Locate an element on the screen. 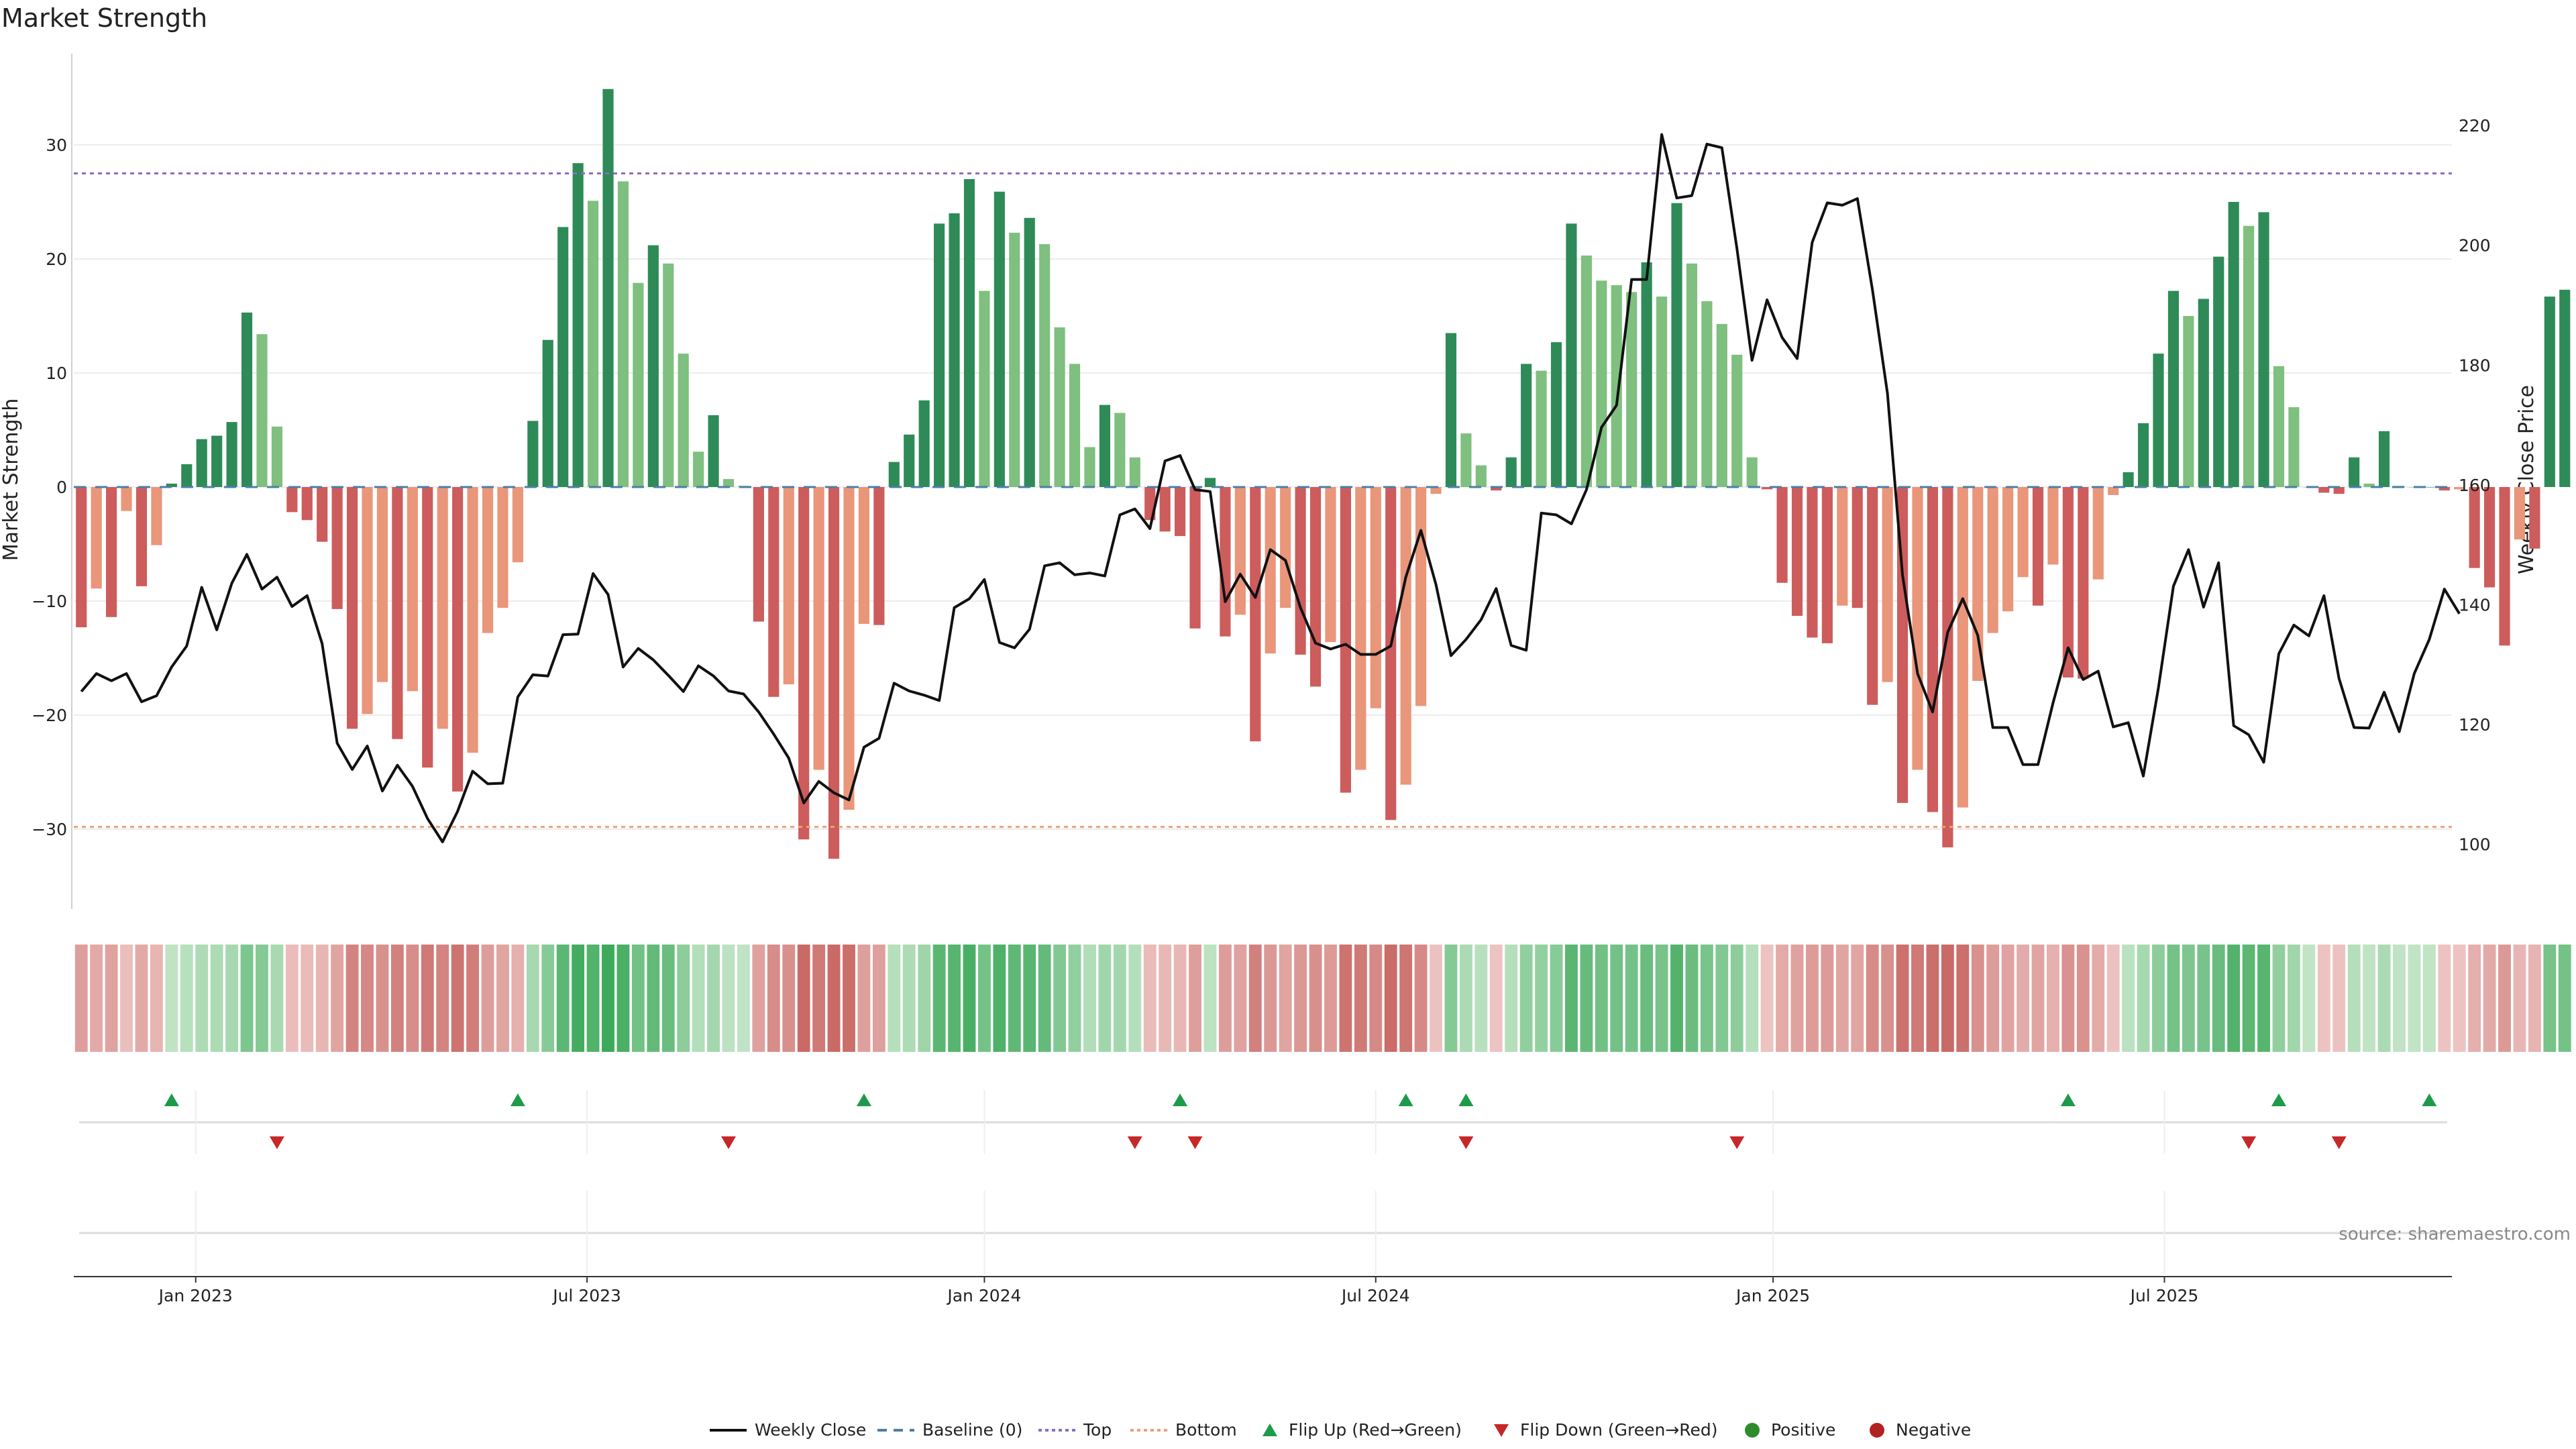  chart-title: Market Strength is located at coordinates (104, 18).